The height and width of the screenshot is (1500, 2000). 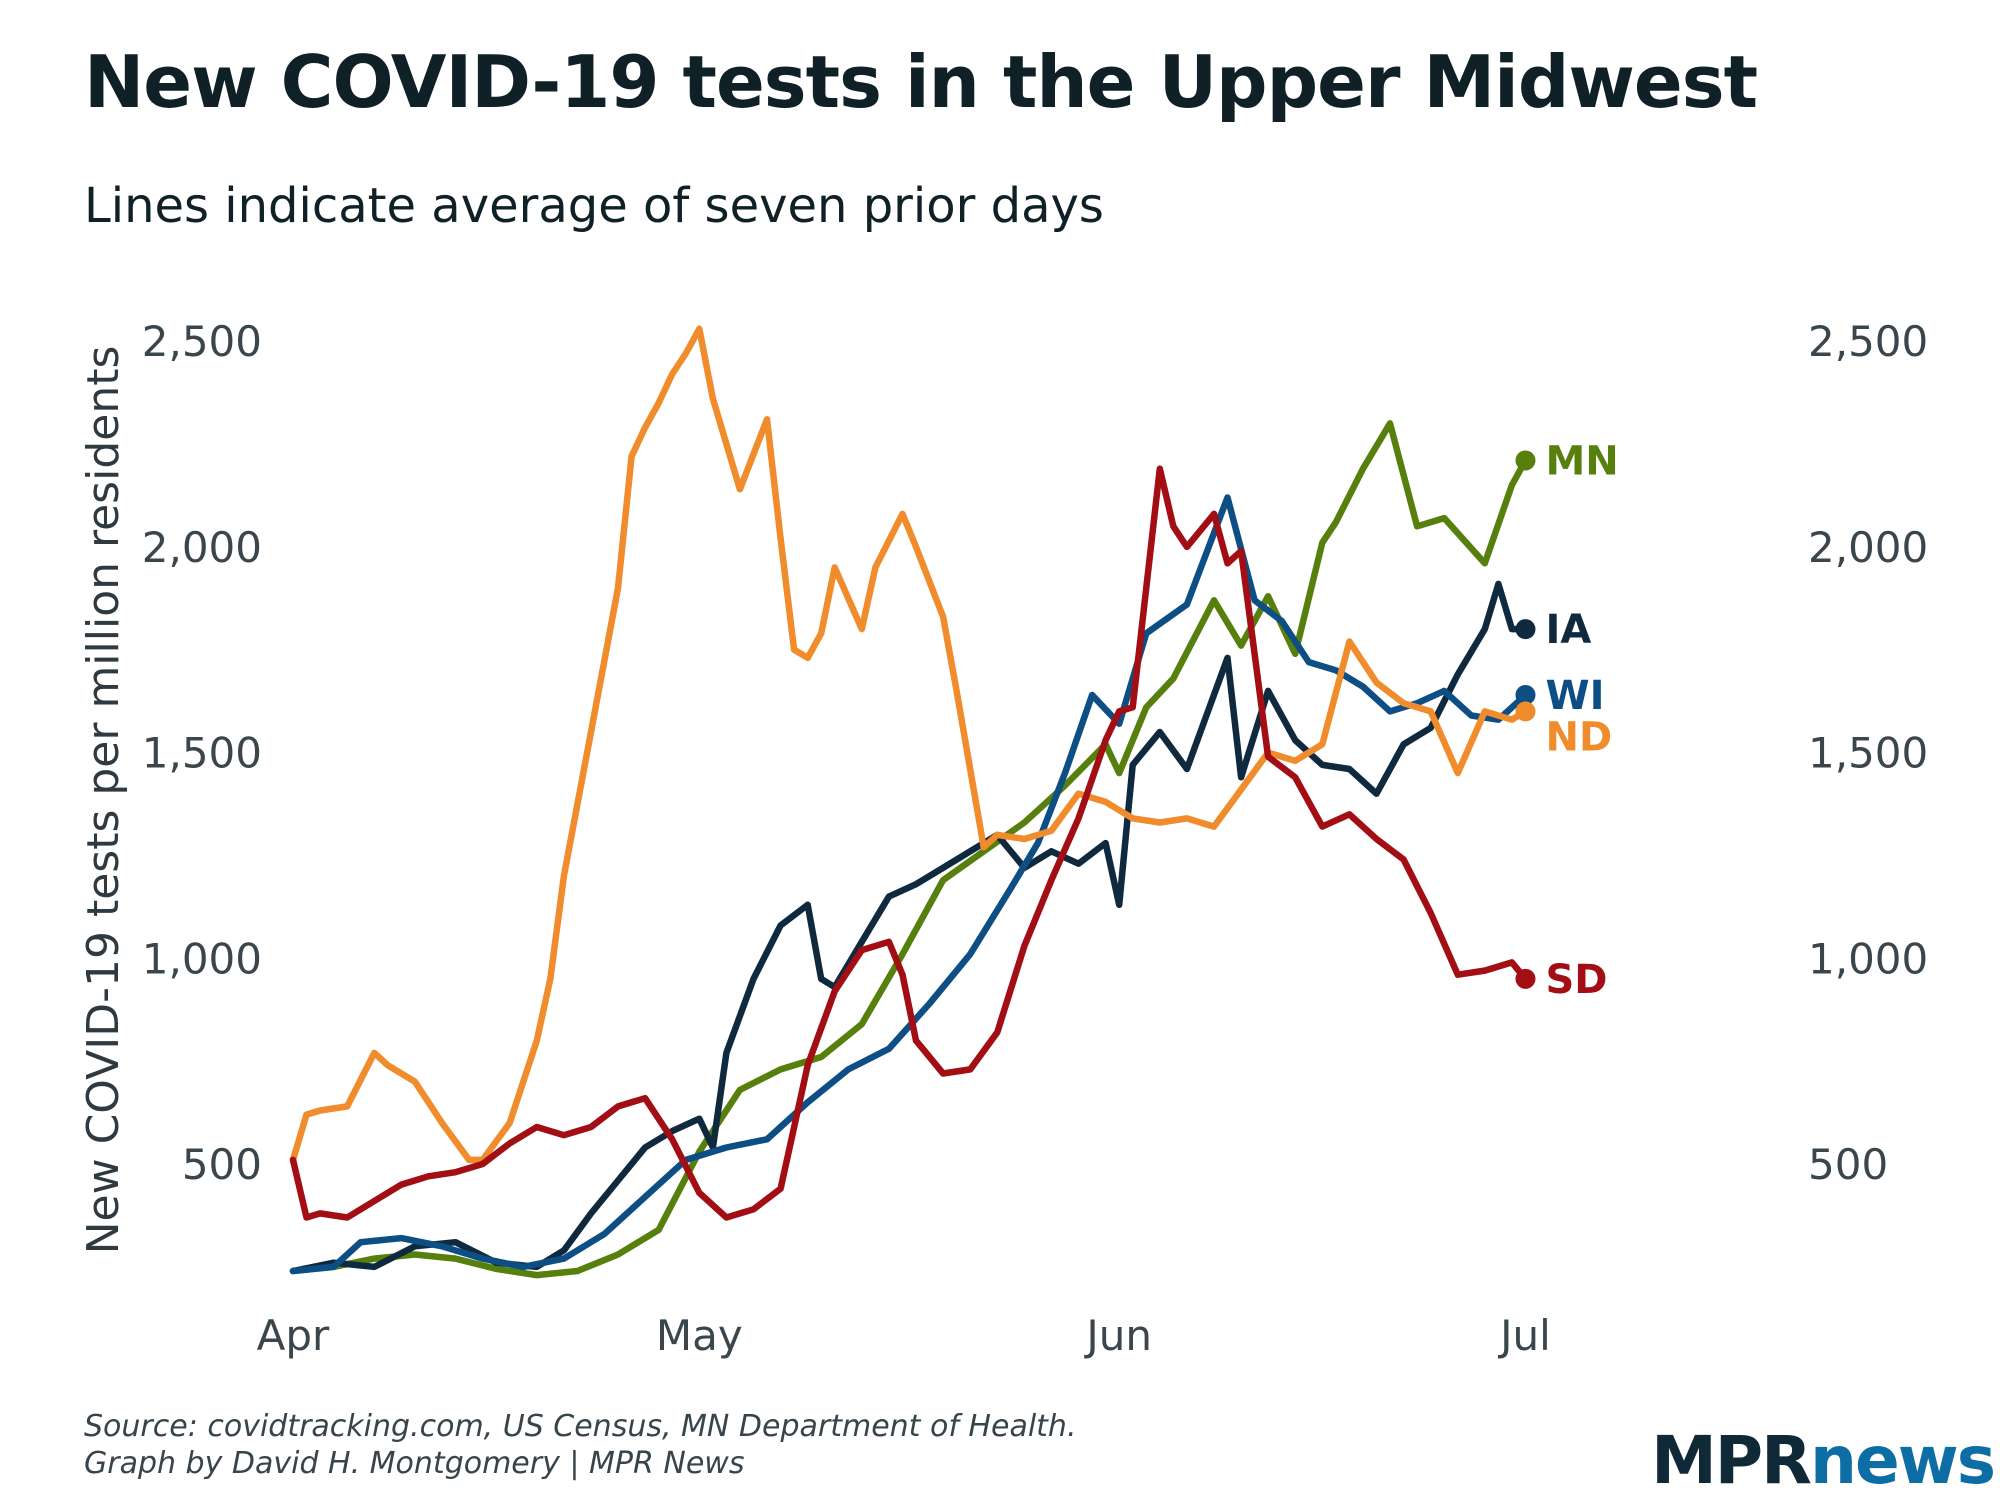 I want to click on y-tick-left-2500: 2,500, so click(x=202, y=341).